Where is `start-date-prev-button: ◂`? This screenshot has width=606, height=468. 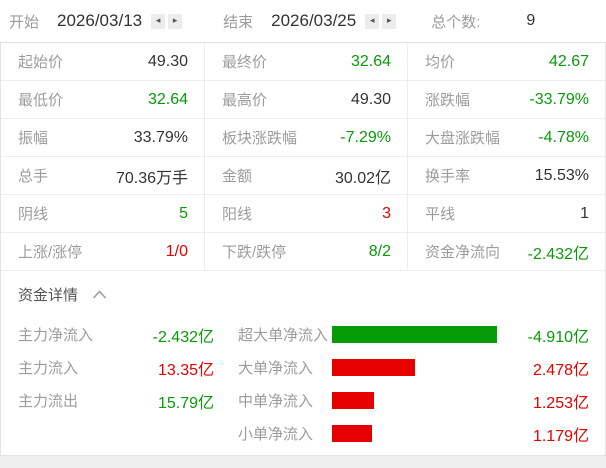 start-date-prev-button: ◂ is located at coordinates (158, 21).